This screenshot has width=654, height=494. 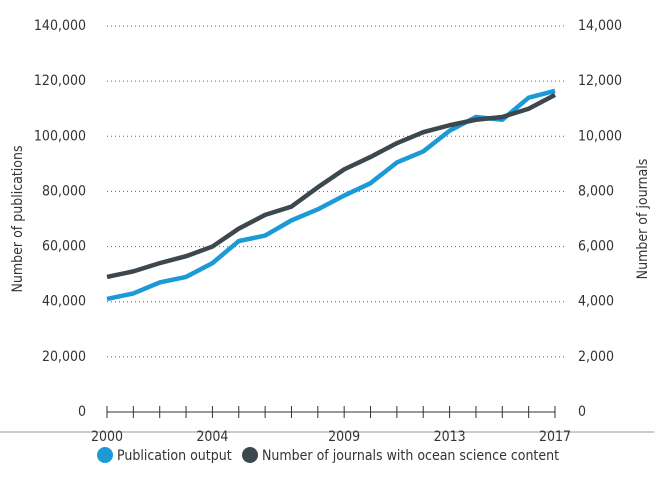 I want to click on x-tick-label: 2000, so click(x=107, y=437).